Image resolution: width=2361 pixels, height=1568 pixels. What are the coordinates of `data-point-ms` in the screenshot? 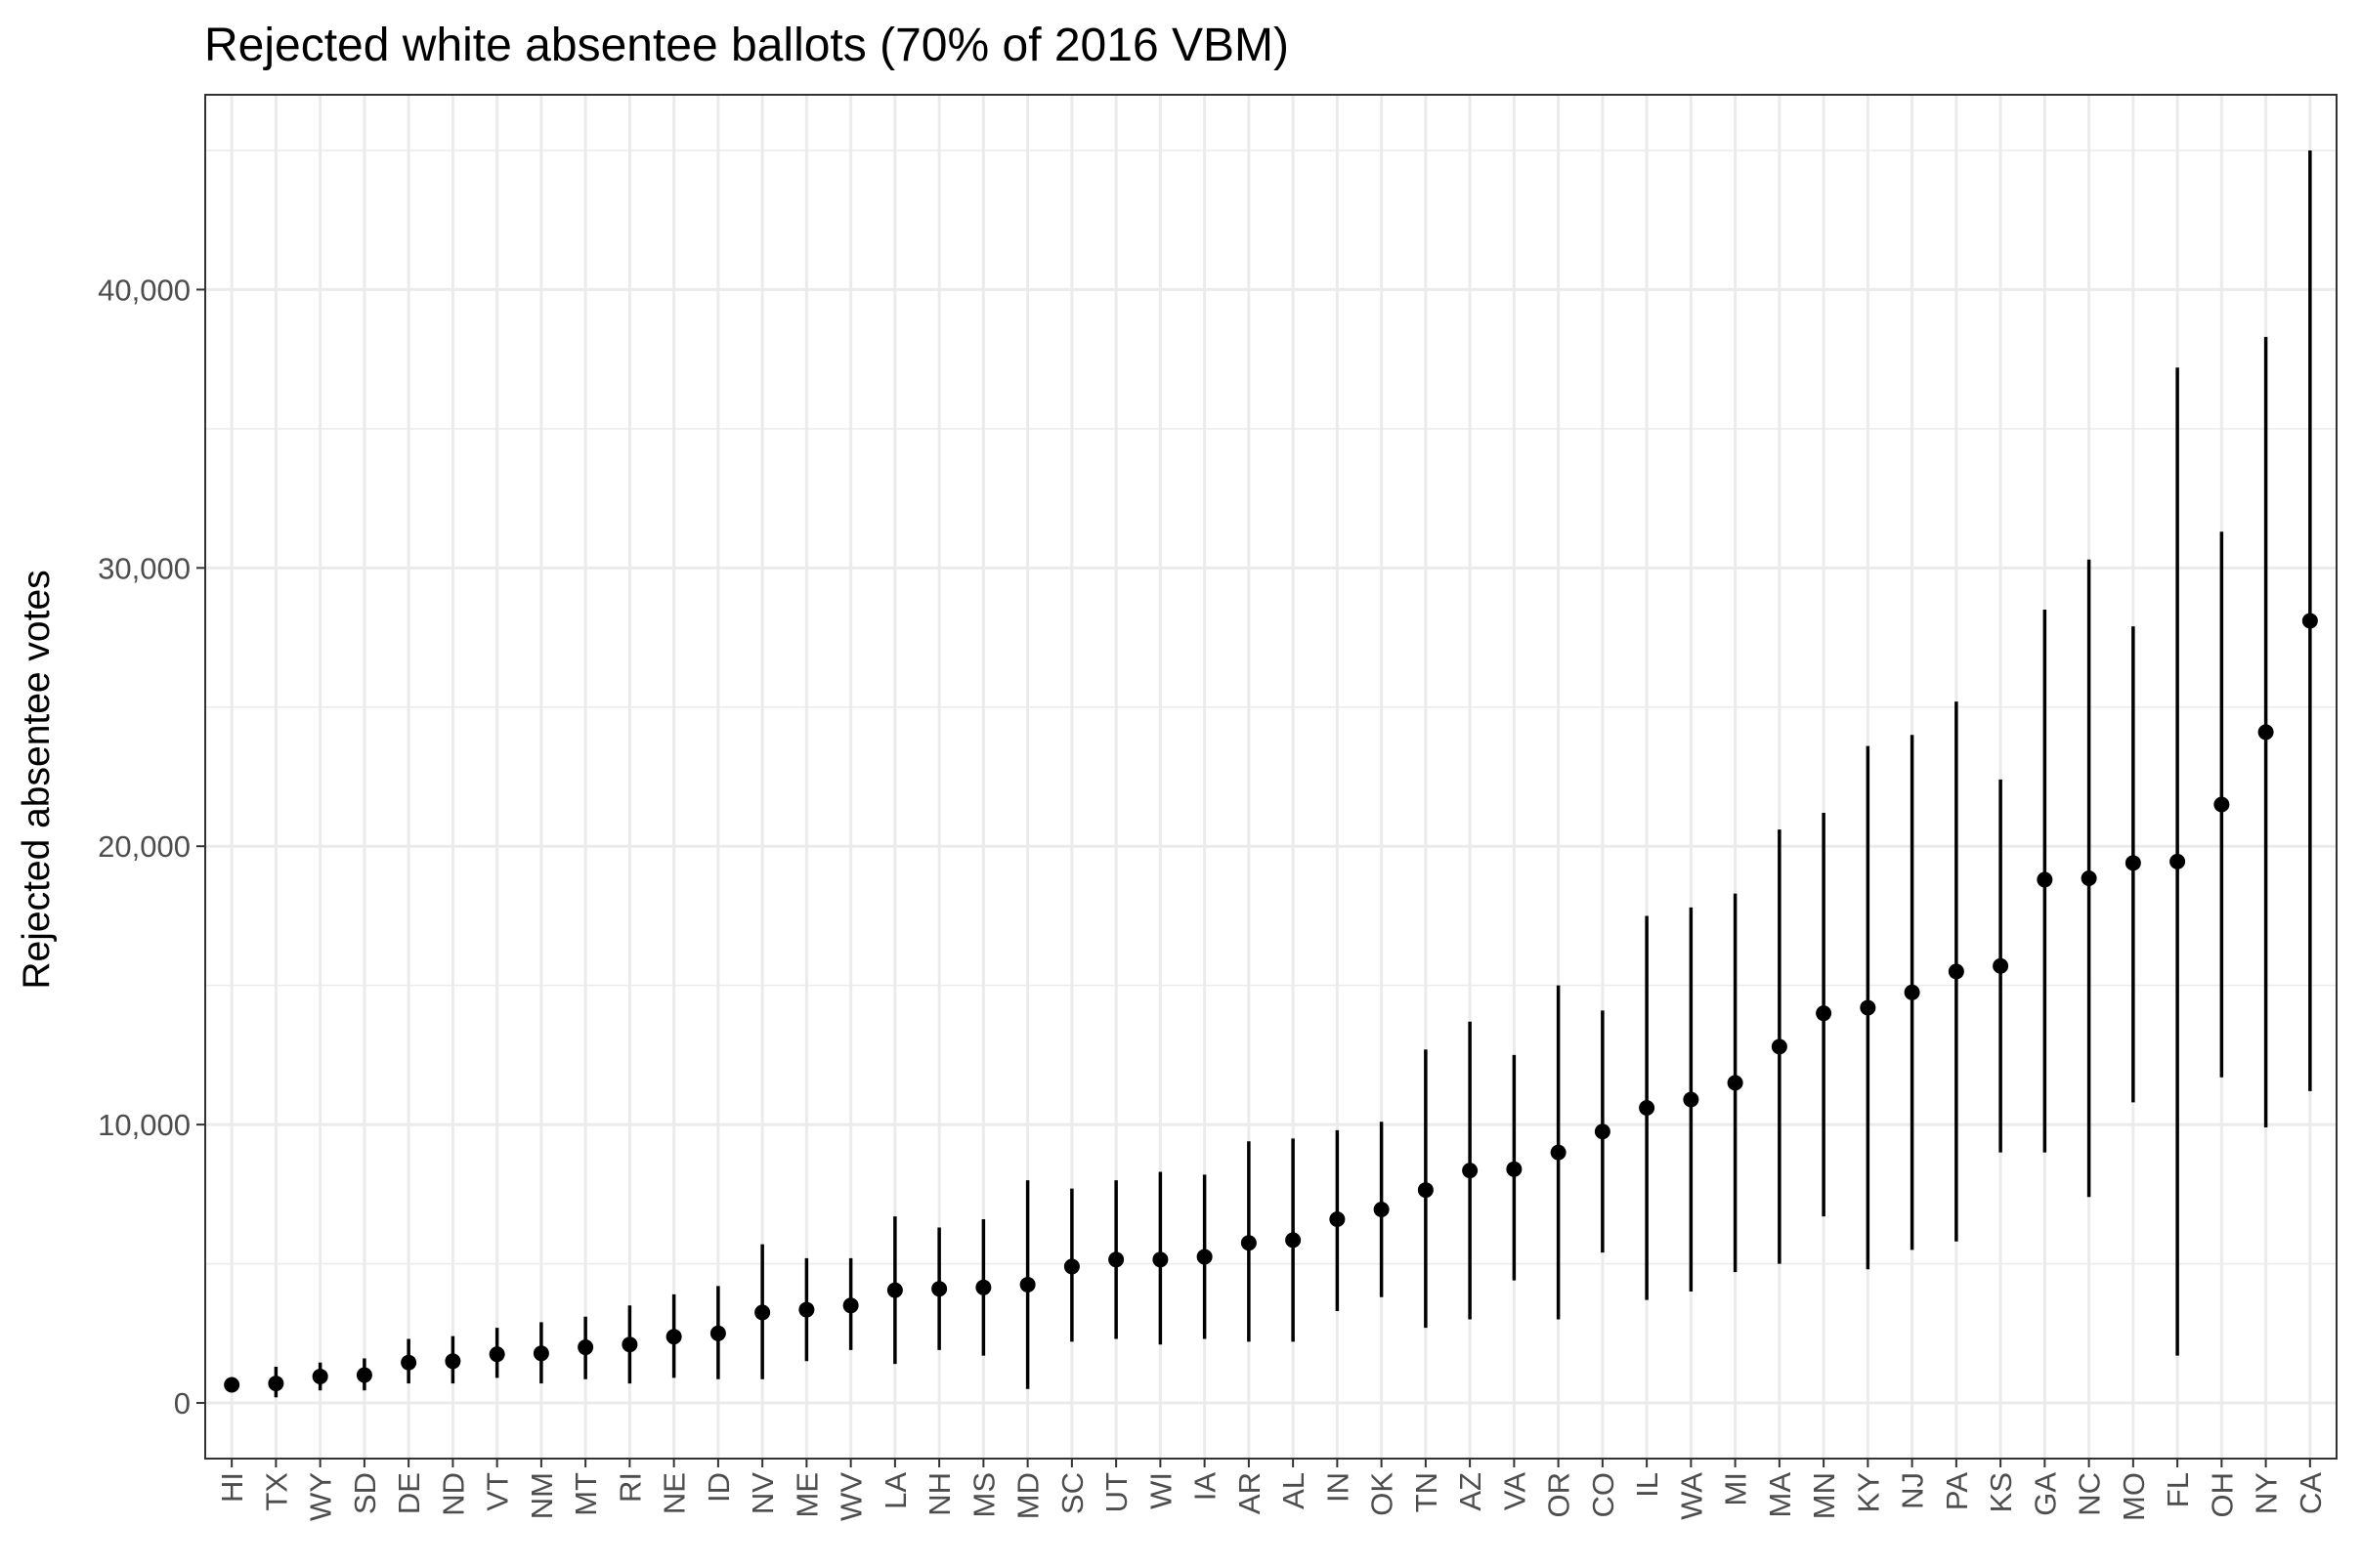 It's located at (983, 1287).